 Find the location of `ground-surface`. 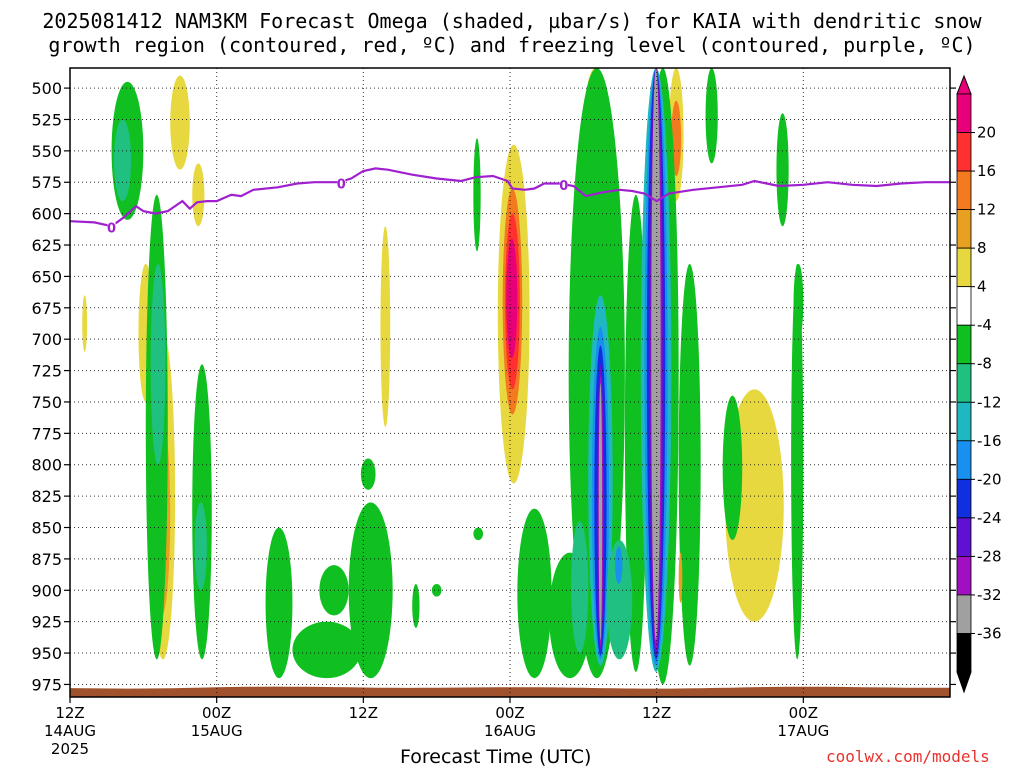

ground-surface is located at coordinates (510, 691).